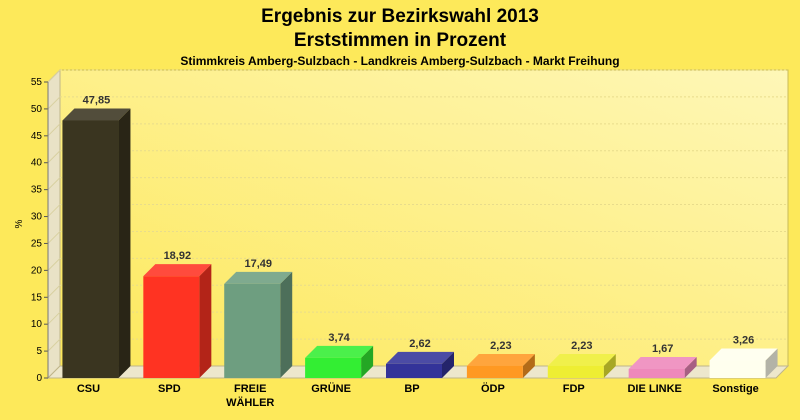 The width and height of the screenshot is (800, 420). Describe the element at coordinates (493, 388) in the screenshot. I see `x-tick-label: ÖDP` at that location.